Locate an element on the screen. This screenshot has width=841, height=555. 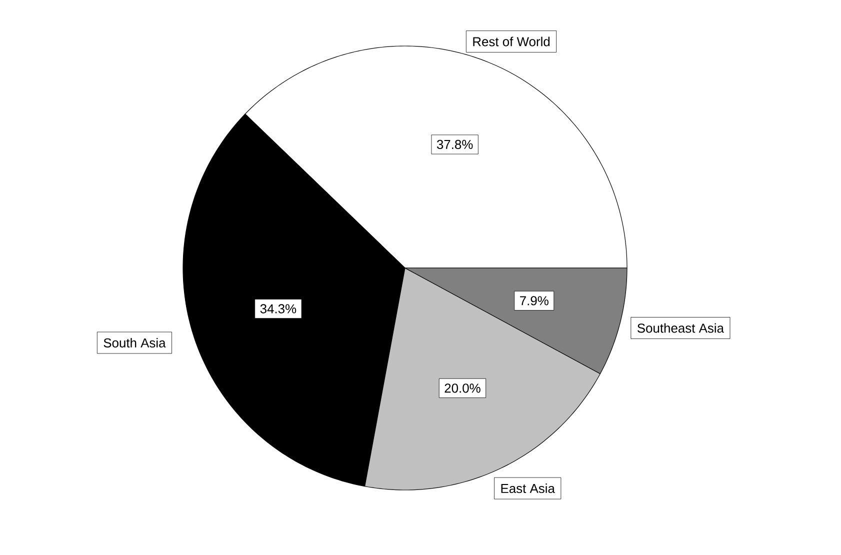
data-label: 34.3% is located at coordinates (278, 309).